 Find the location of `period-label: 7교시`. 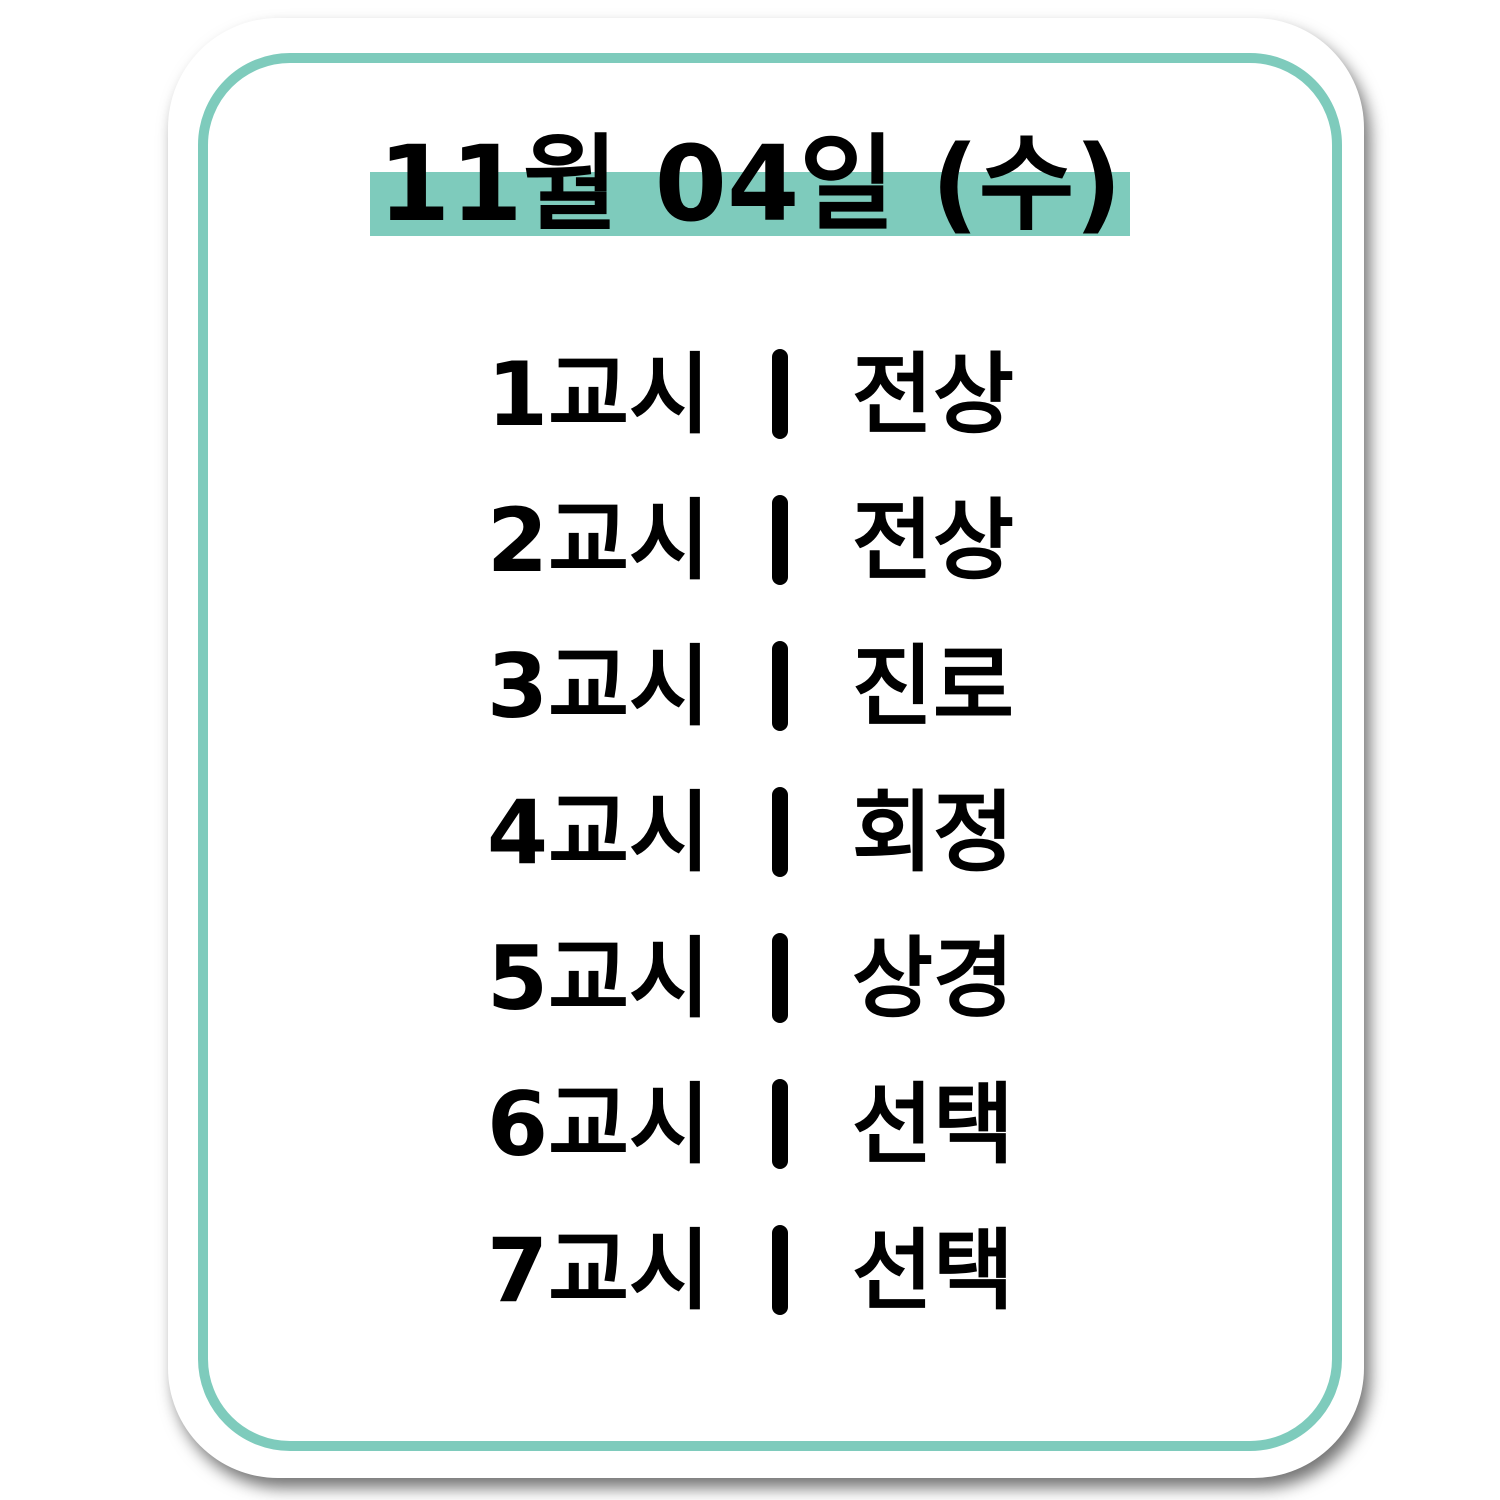

period-label: 7교시 is located at coordinates (598, 1270).